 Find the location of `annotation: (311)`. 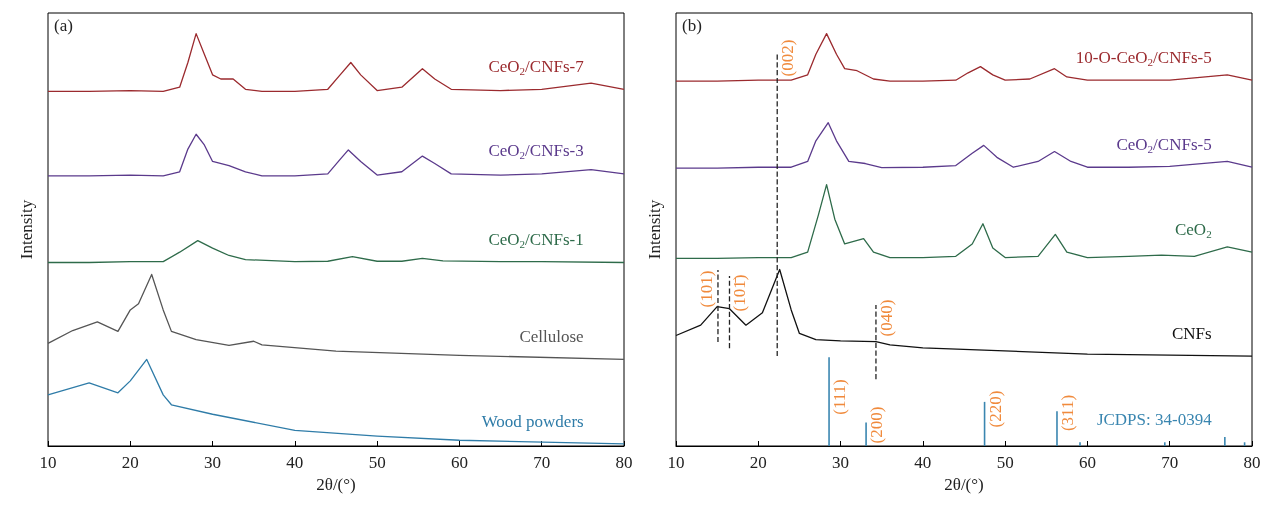

annotation: (311) is located at coordinates (1067, 413).